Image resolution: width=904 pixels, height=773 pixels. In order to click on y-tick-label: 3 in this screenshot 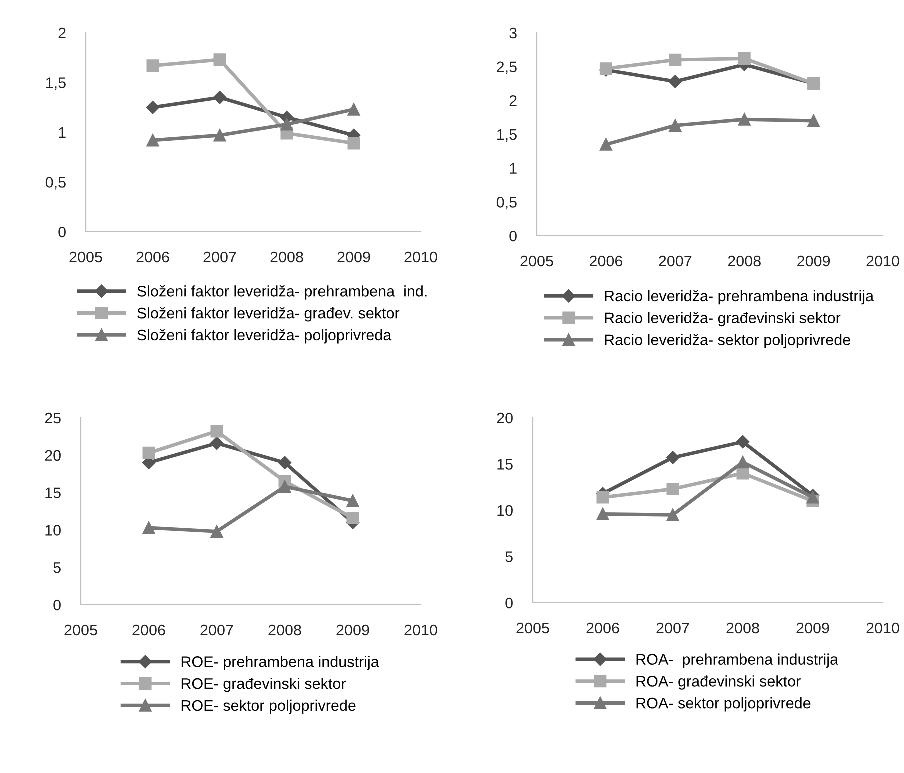, I will do `click(513, 33)`.